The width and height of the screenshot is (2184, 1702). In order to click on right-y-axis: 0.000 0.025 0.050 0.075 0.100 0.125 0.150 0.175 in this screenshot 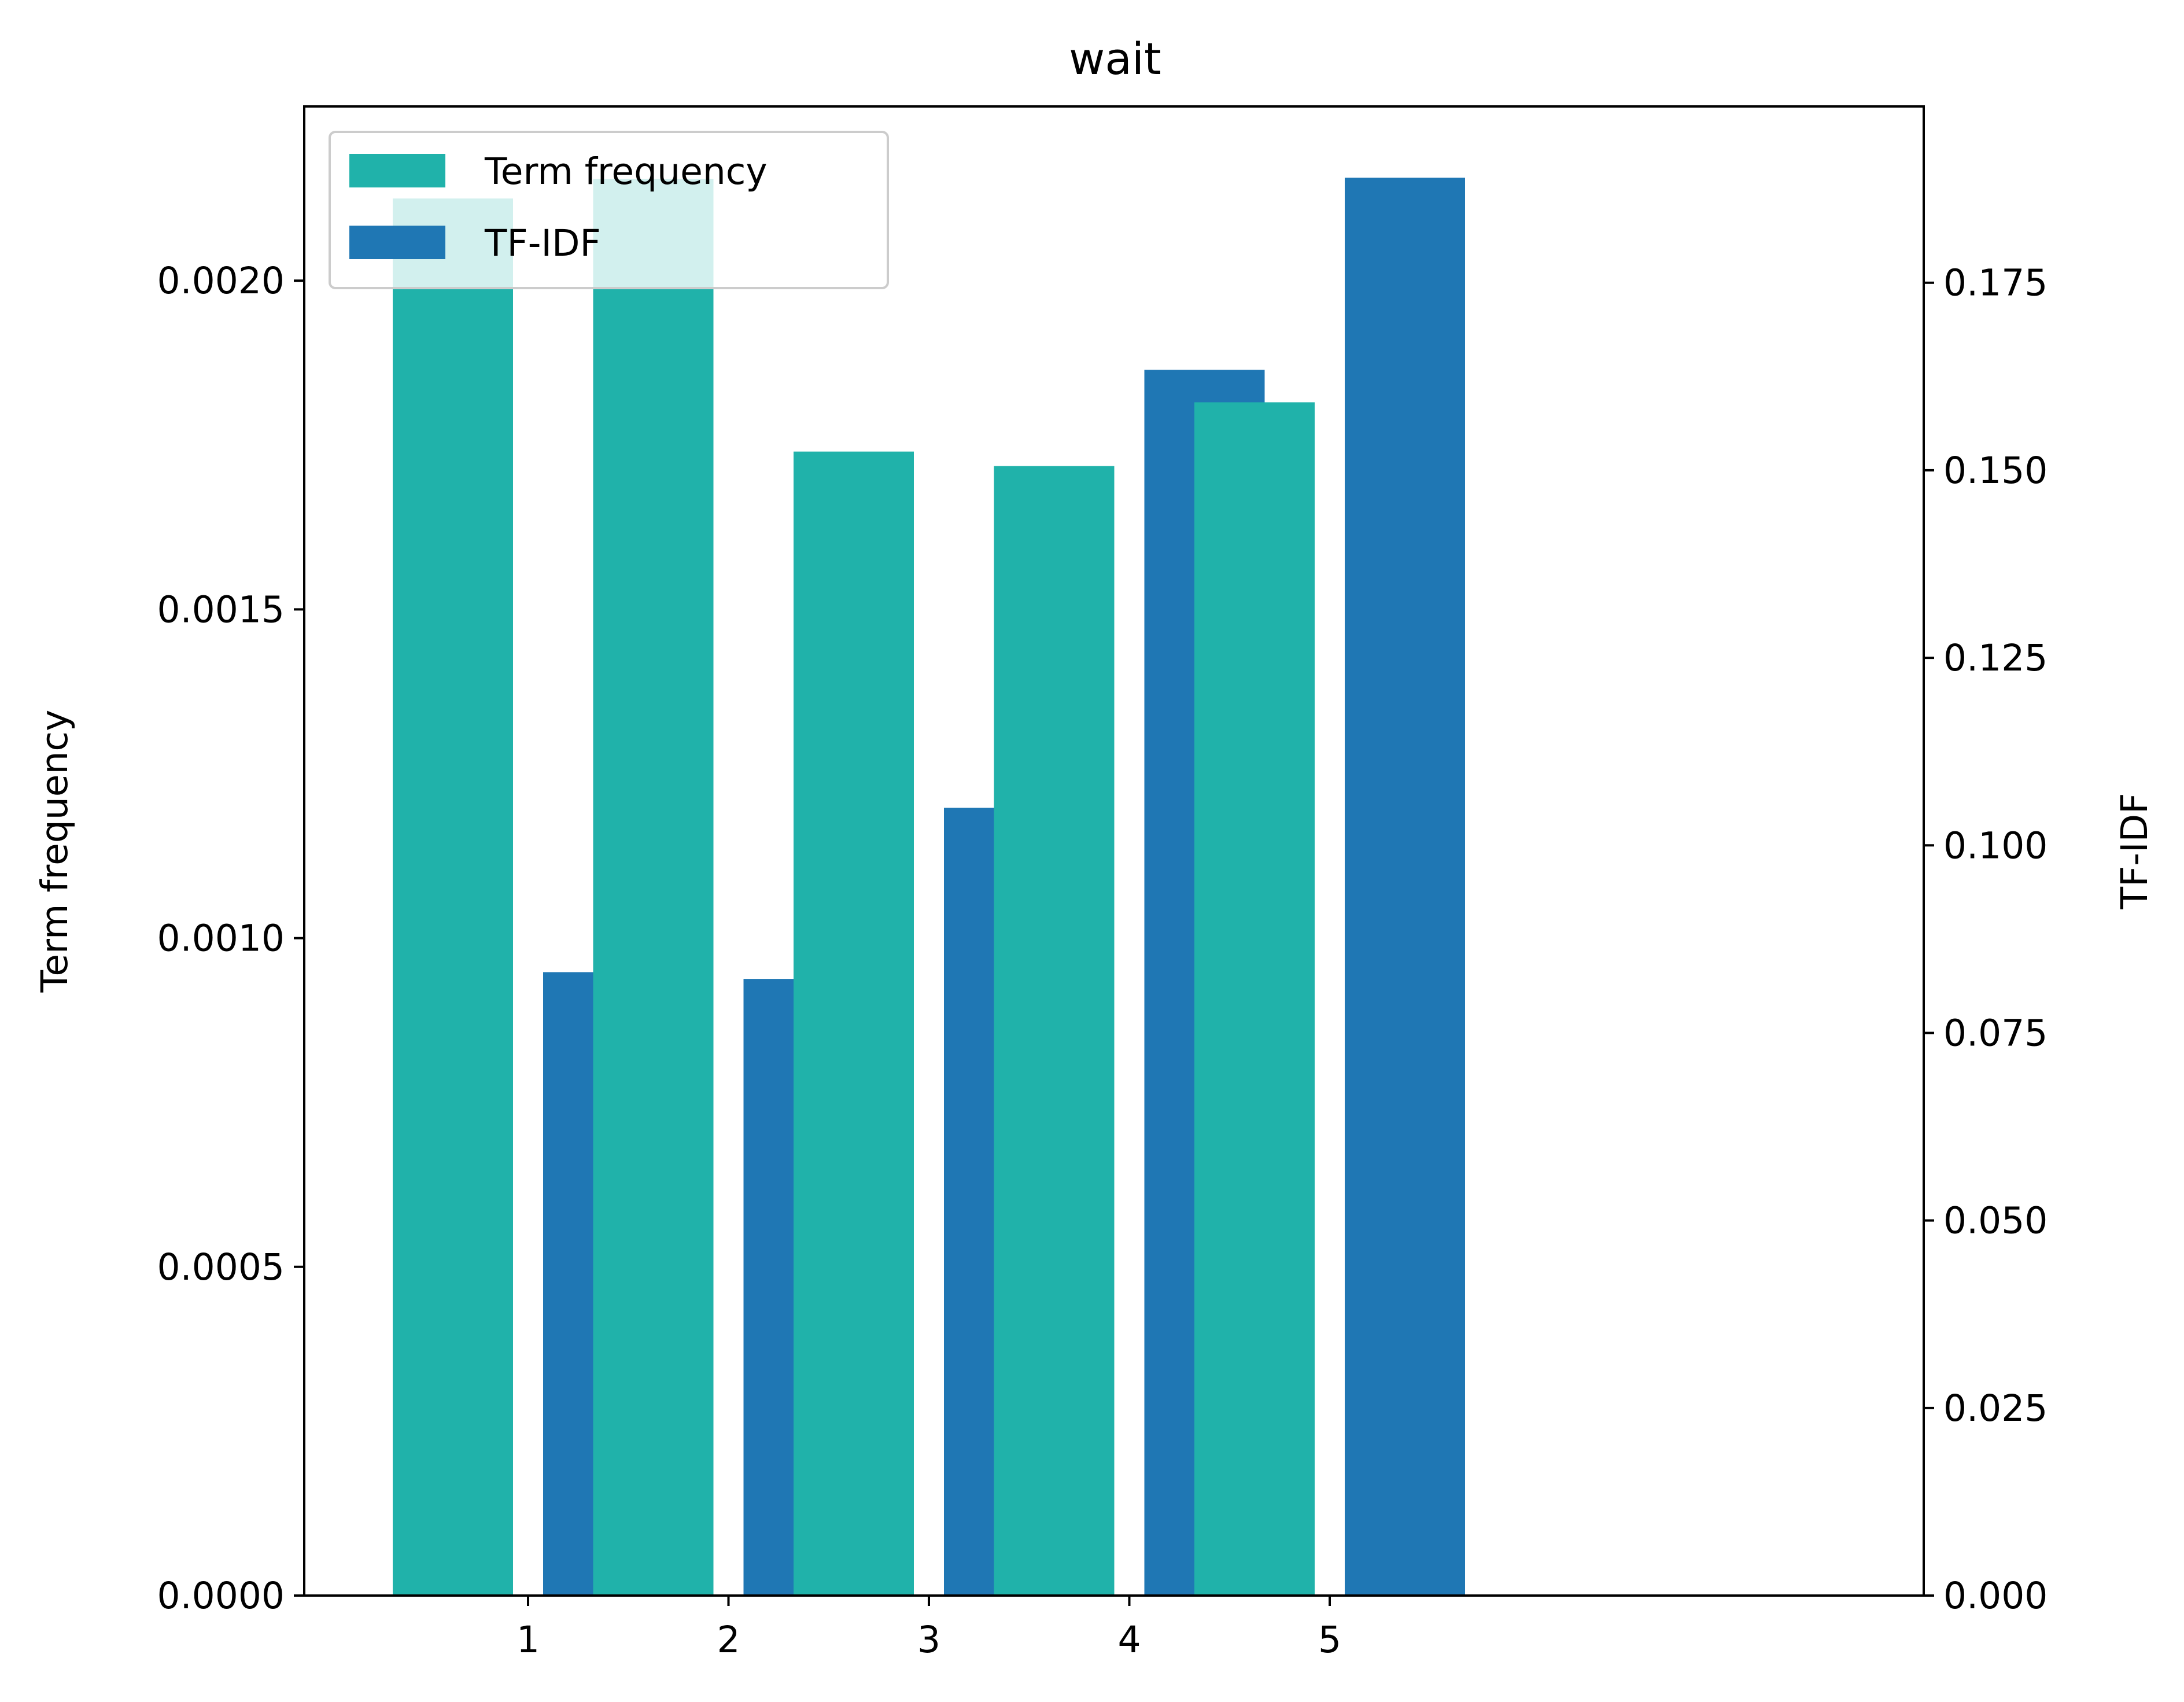, I will do `click(1986, 939)`.